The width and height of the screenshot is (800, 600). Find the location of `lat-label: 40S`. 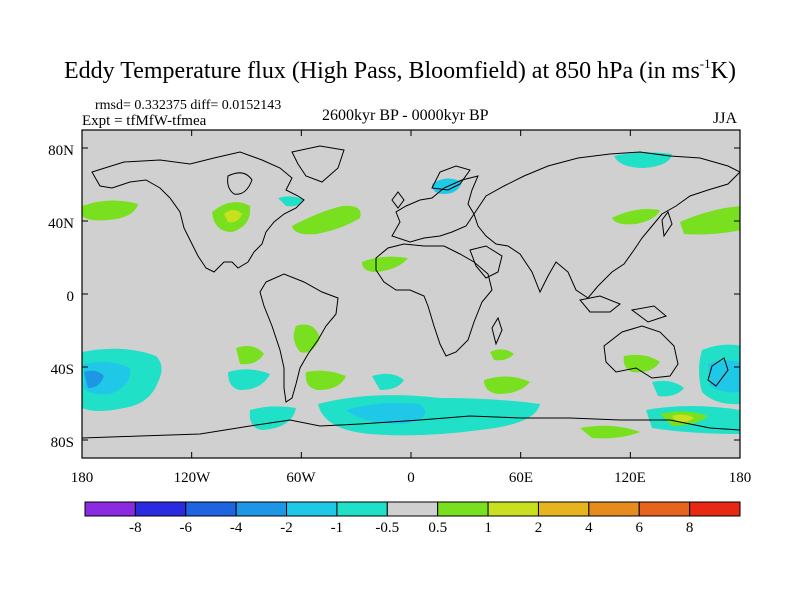

lat-label: 40S is located at coordinates (62, 370).